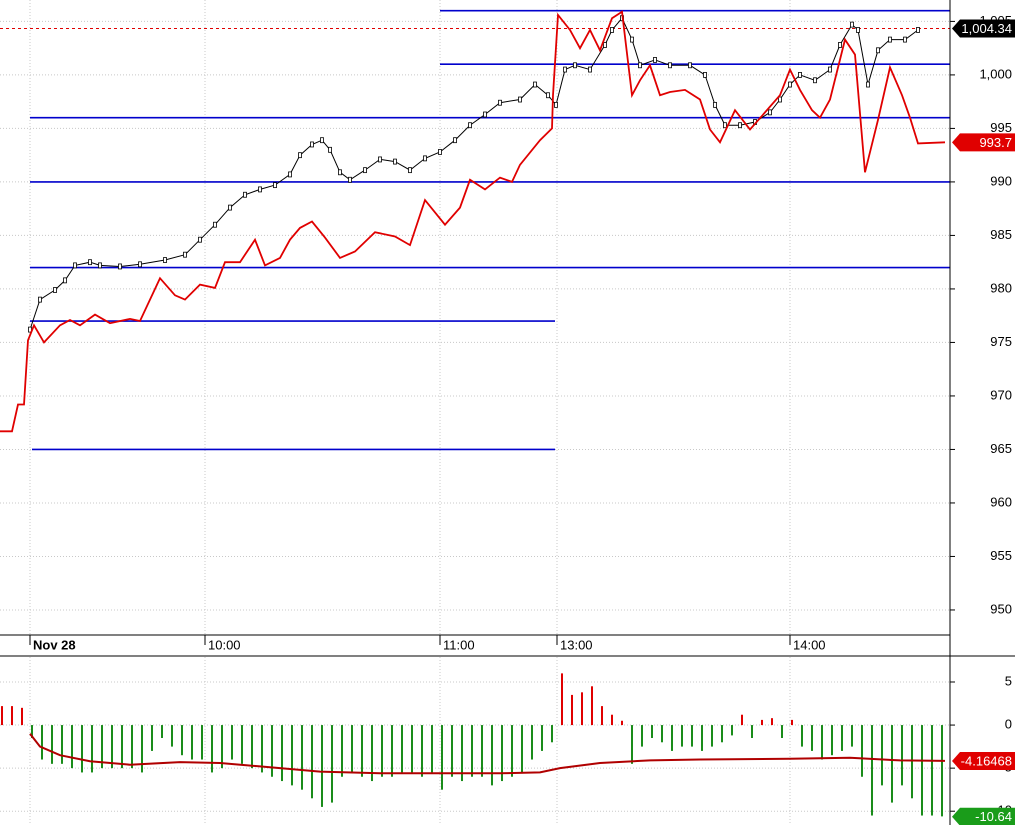 This screenshot has width=1015, height=825. What do you see at coordinates (1001, 127) in the screenshot?
I see `y-tick-label: 995` at bounding box center [1001, 127].